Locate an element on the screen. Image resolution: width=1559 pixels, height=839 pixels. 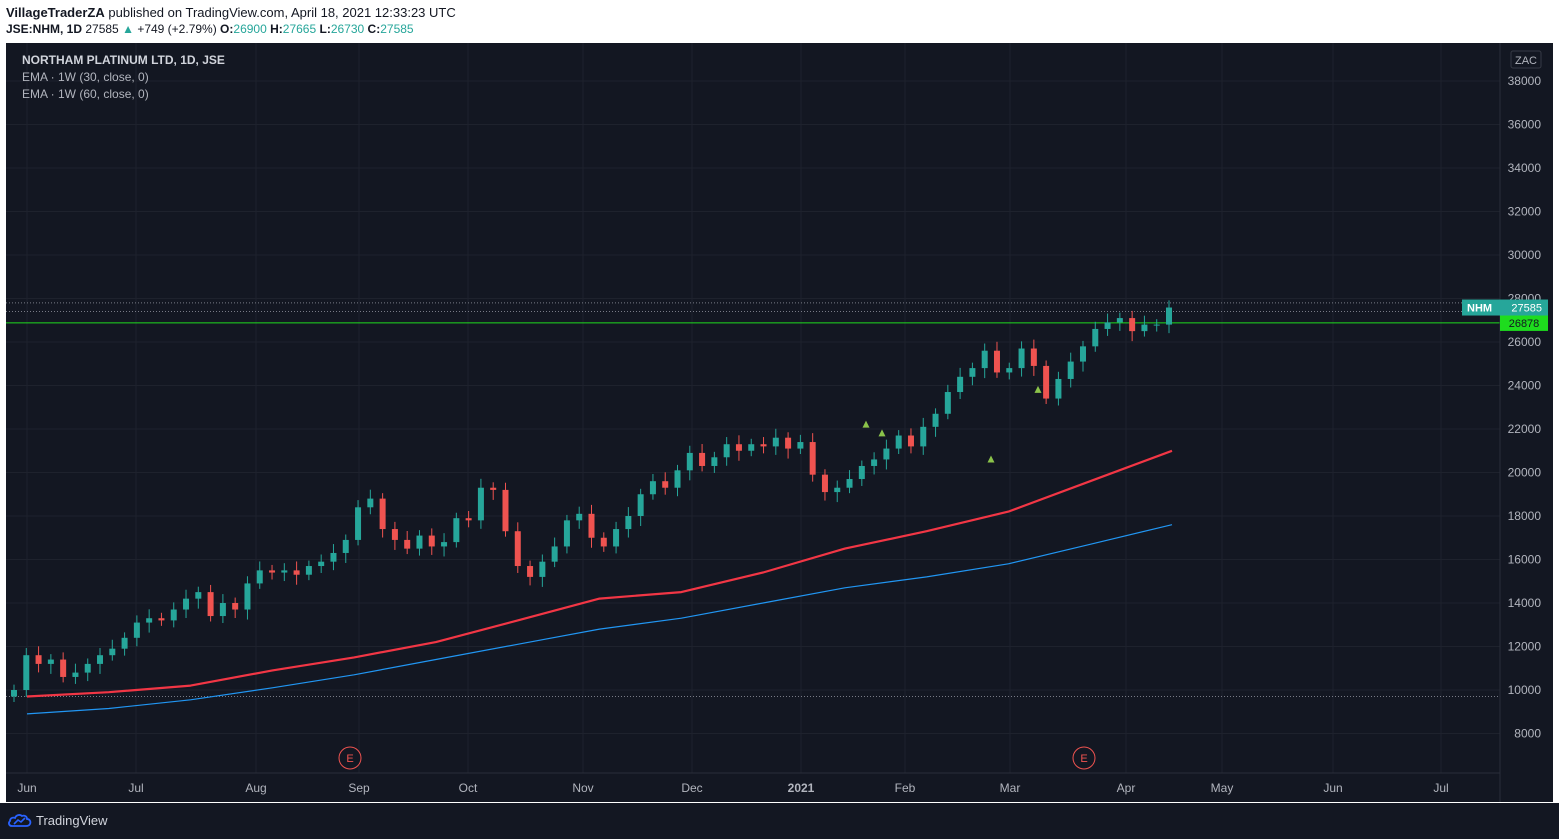
x-tick-label: Feb is located at coordinates (905, 788).